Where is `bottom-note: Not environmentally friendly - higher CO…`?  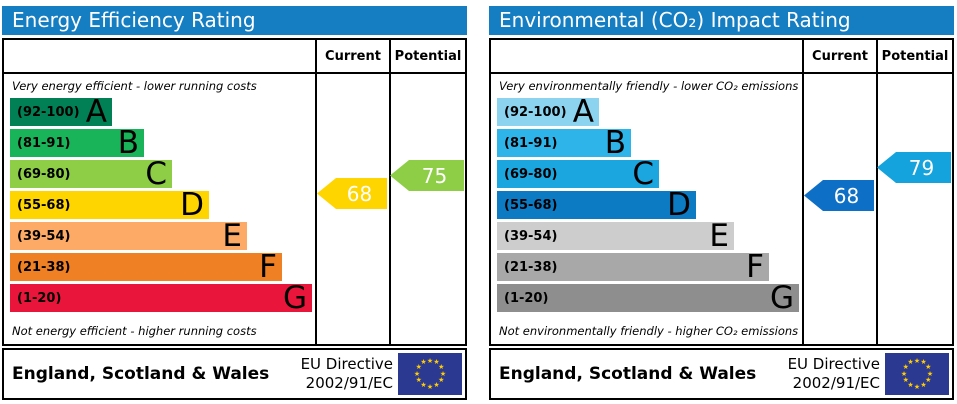 bottom-note: Not environmentally friendly - higher CO… is located at coordinates (649, 331).